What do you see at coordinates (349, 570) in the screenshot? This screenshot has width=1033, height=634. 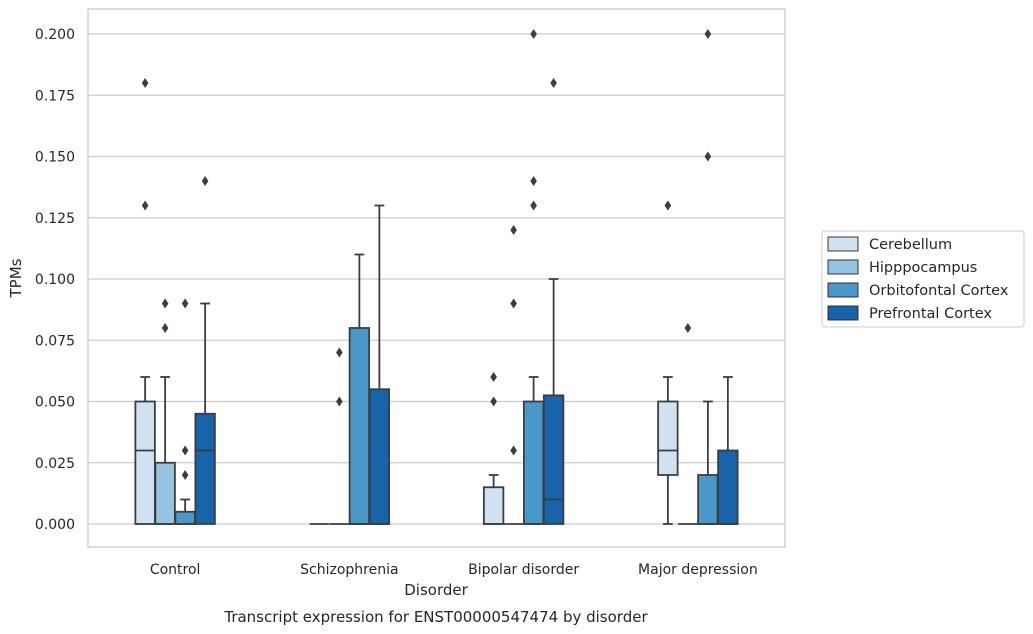 I see `x-tick-label: Schizophrenia` at bounding box center [349, 570].